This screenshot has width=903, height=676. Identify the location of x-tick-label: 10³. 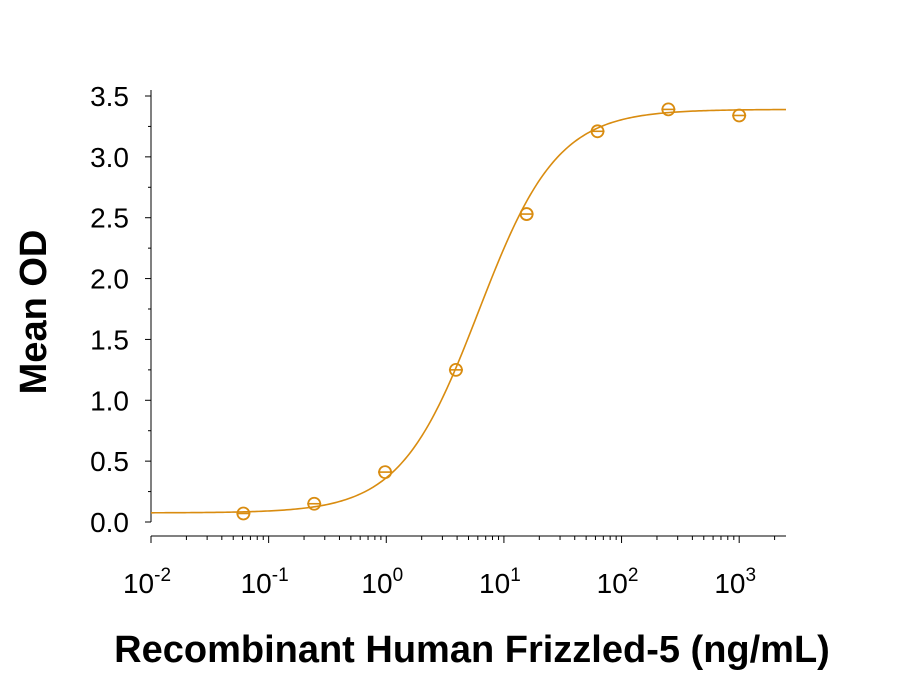
(735, 582).